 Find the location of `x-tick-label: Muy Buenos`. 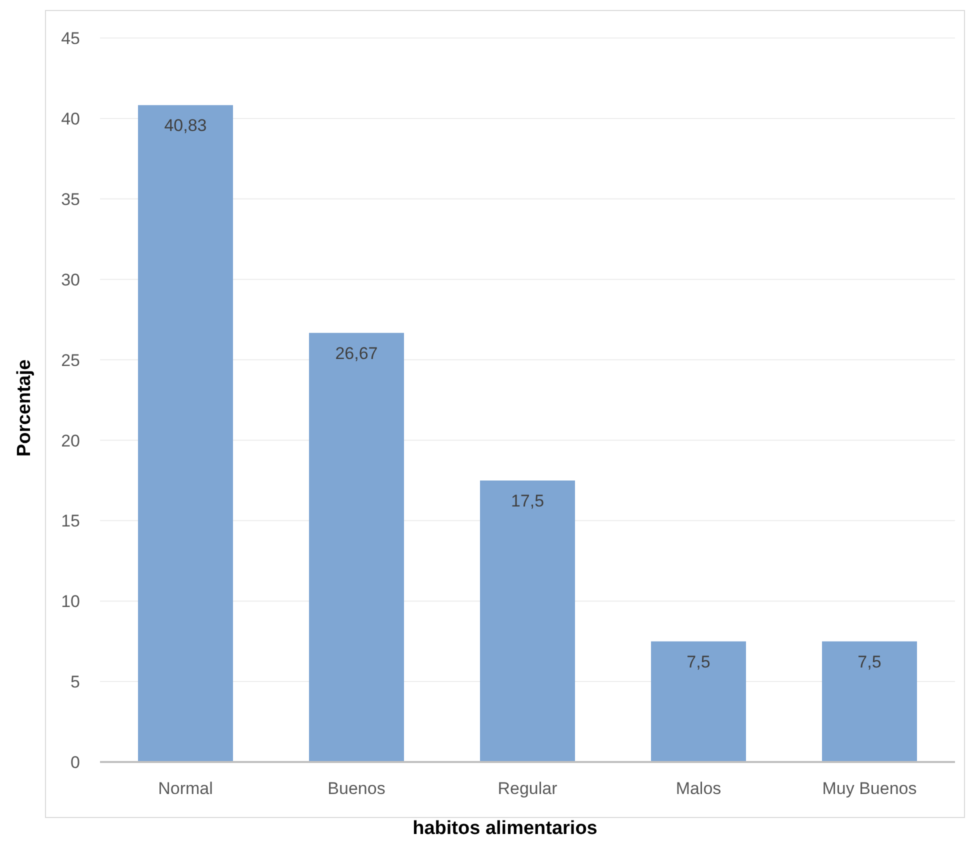

x-tick-label: Muy Buenos is located at coordinates (869, 788).